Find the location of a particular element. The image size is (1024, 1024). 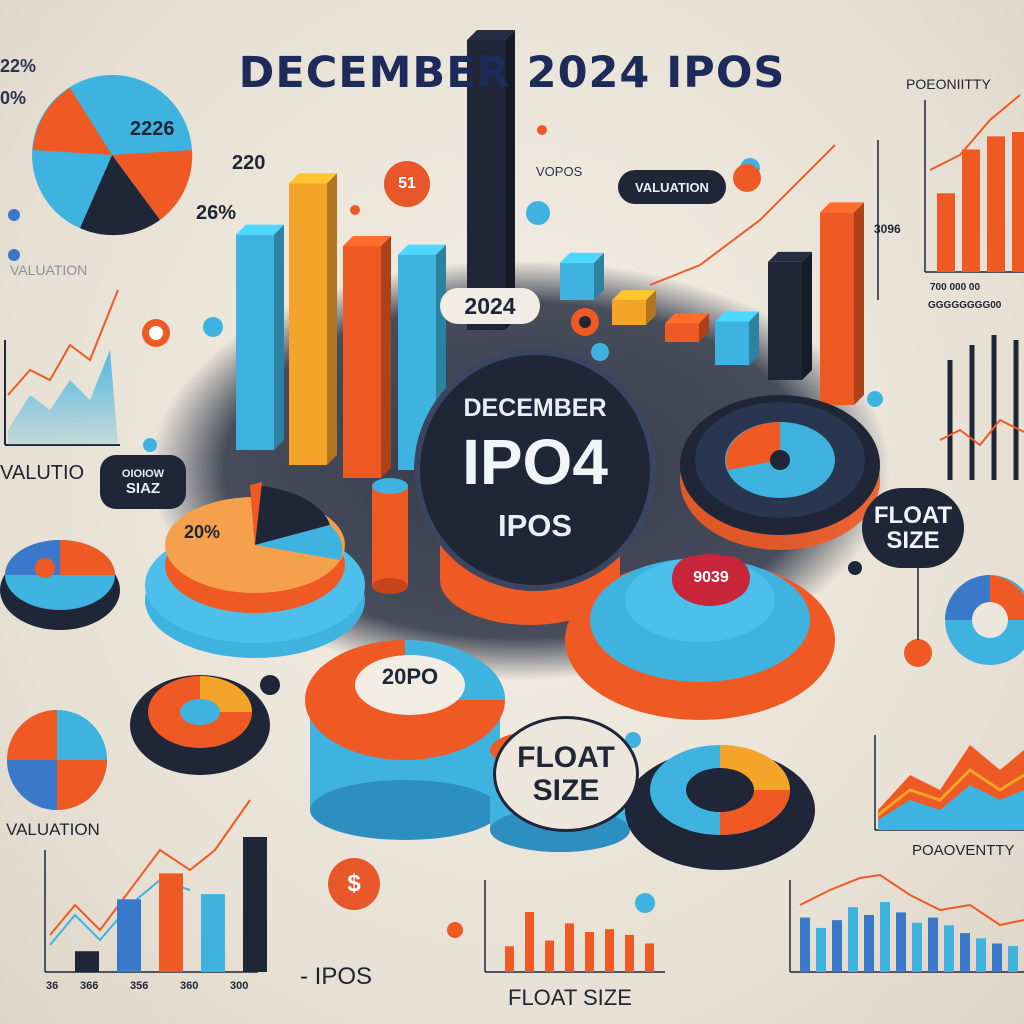

float-size-pill: FLOAT SIZE is located at coordinates (913, 528).